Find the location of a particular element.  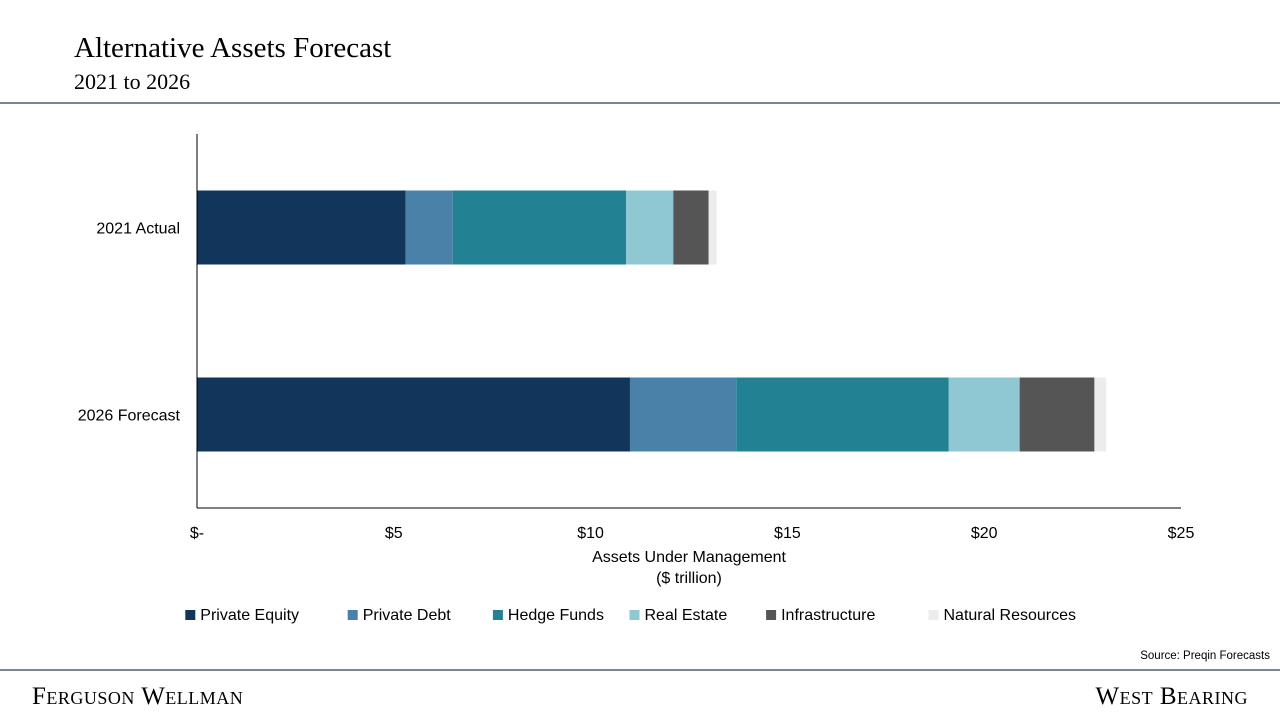

chart-title: Alternative Assets Forecast is located at coordinates (233, 48).